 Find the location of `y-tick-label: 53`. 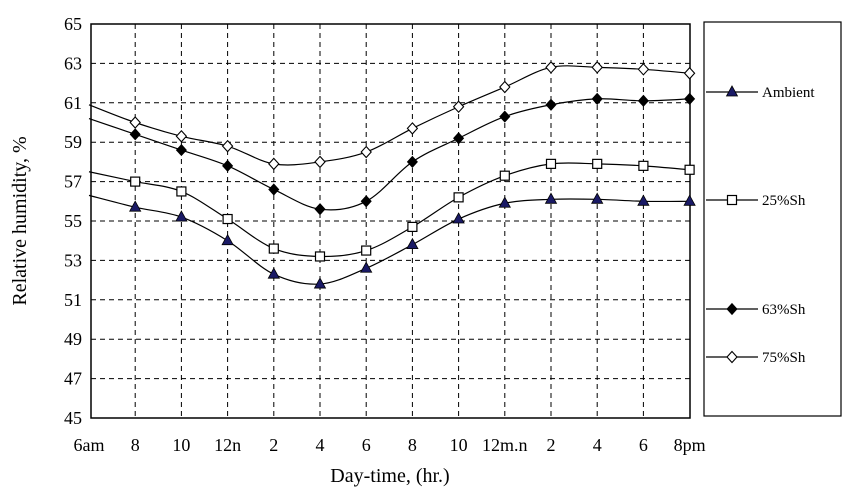

y-tick-label: 53 is located at coordinates (73, 260).